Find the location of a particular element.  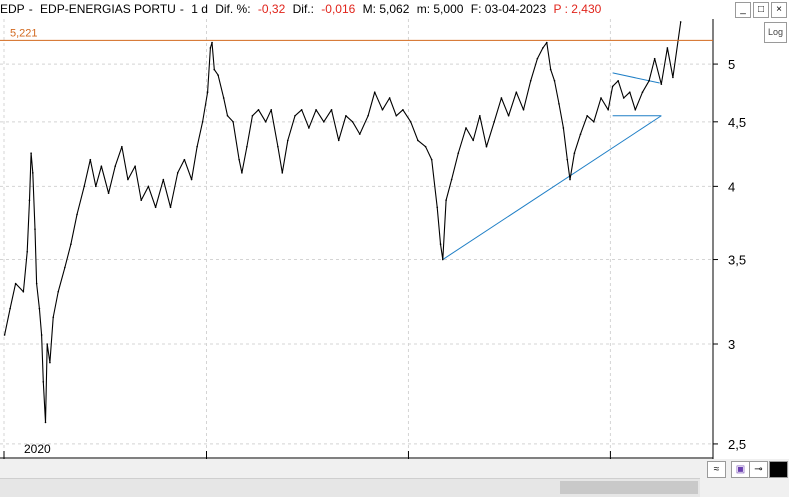

trendline is located at coordinates (552, 187).